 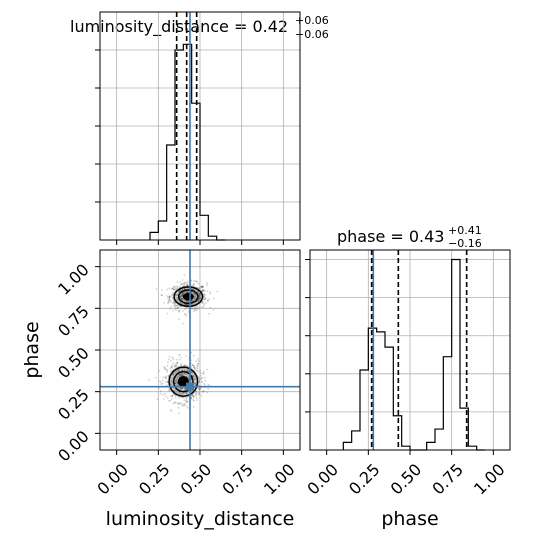 What do you see at coordinates (409, 237) in the screenshot?
I see `title-phase: phase = 0.43 +0.41 −0.16` at bounding box center [409, 237].